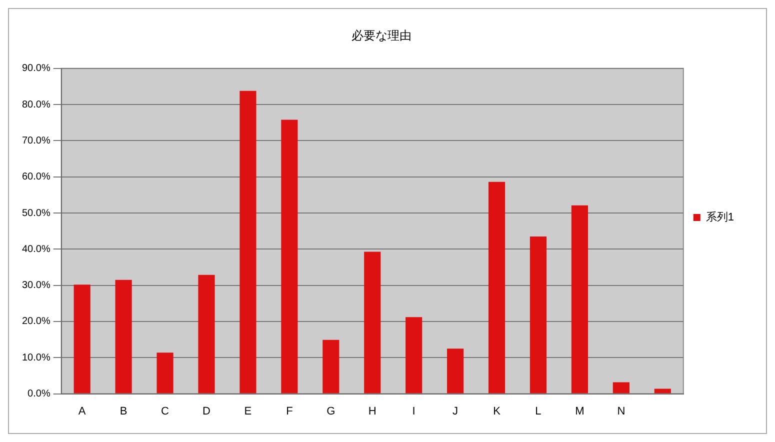 The image size is (775, 442). What do you see at coordinates (36, 177) in the screenshot?
I see `y-tick-label: 60.0%` at bounding box center [36, 177].